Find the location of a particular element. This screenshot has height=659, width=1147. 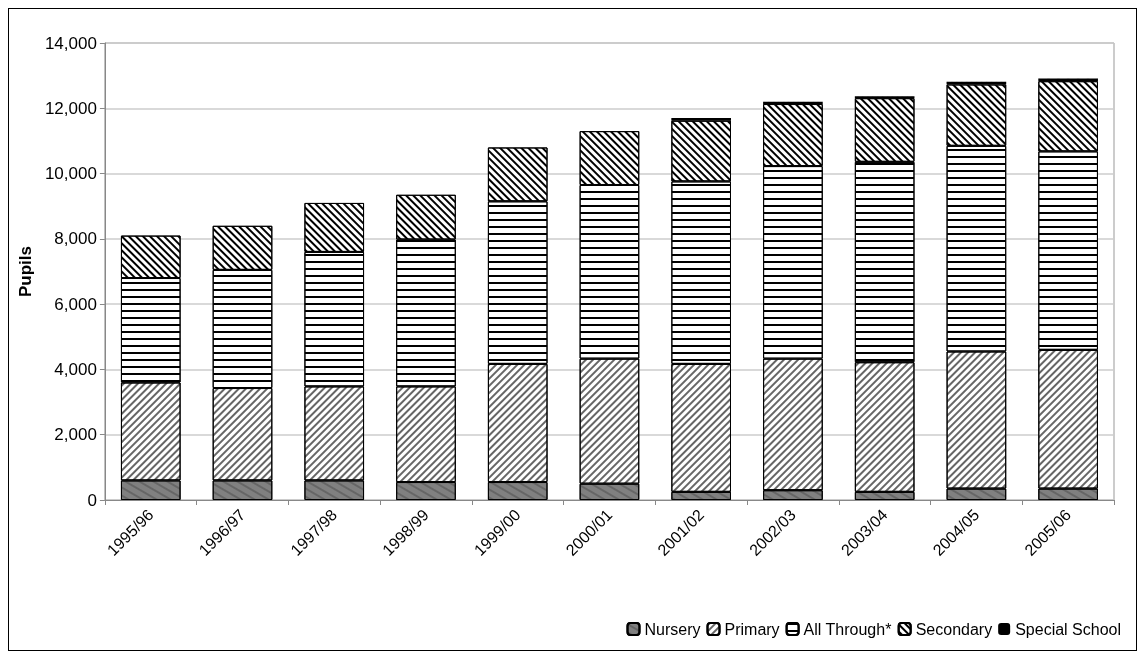

y-tick-label: 6,000 is located at coordinates (75, 304).